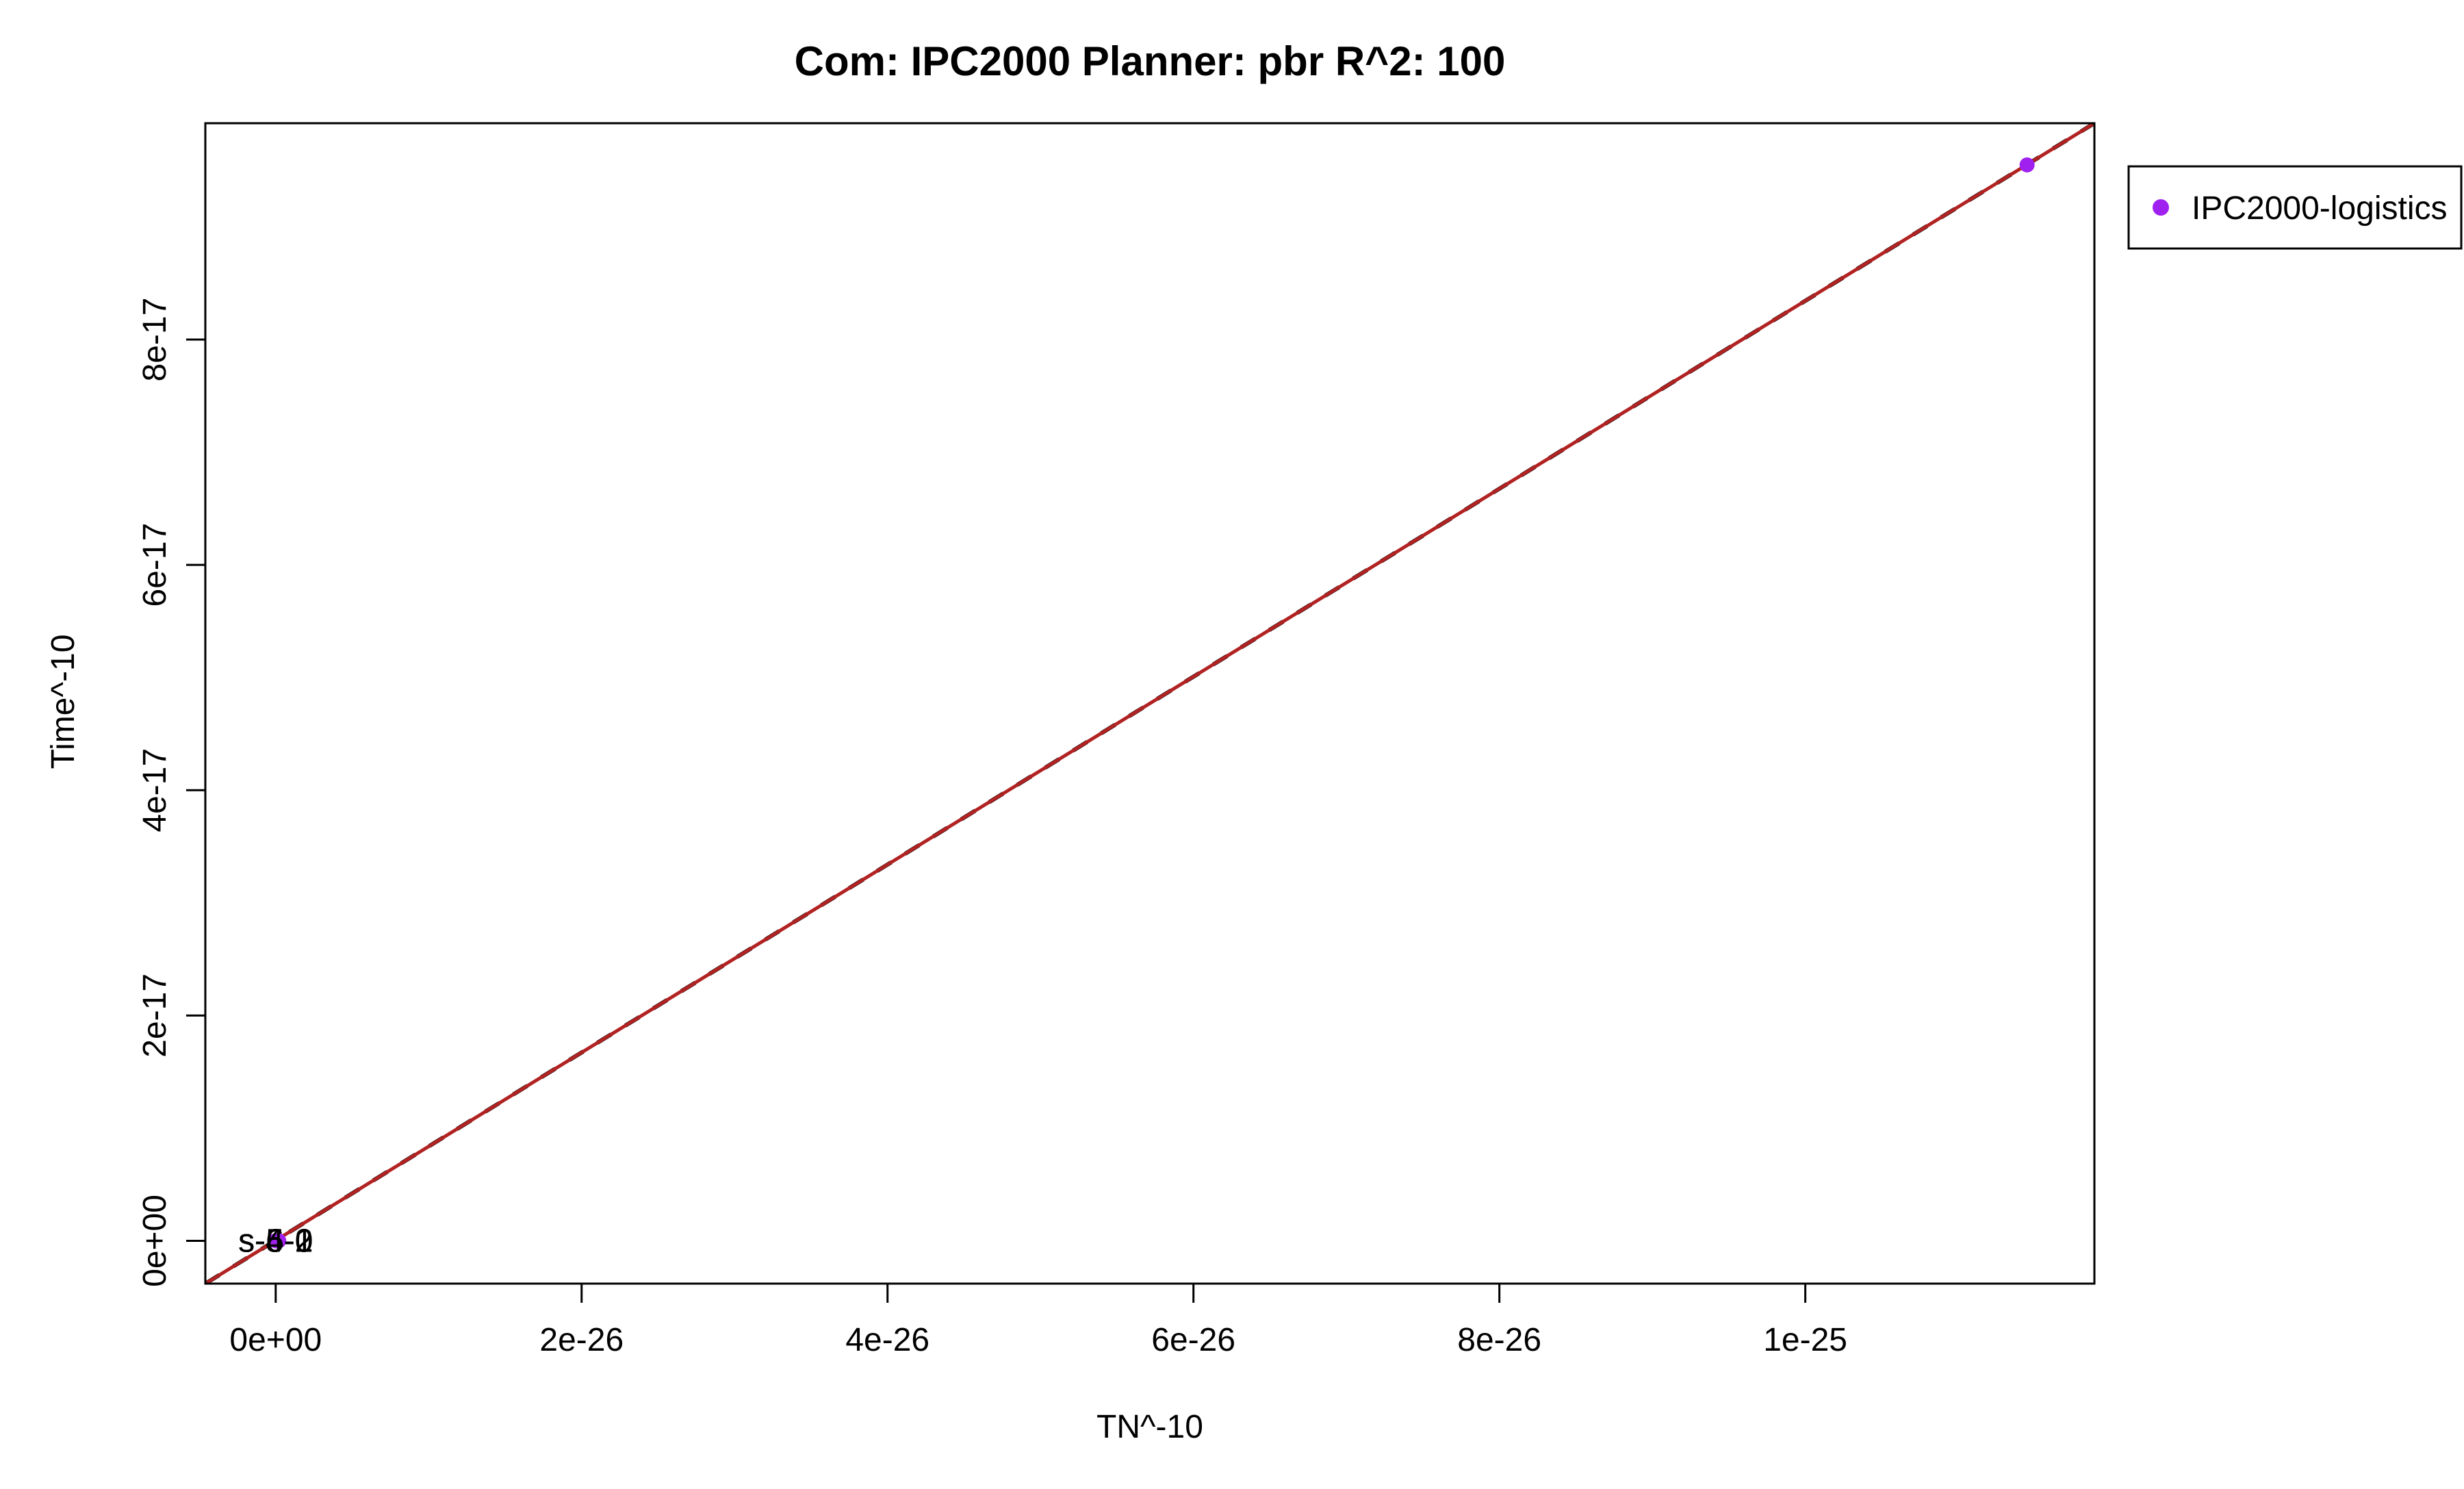 This screenshot has height=1489, width=2464. I want to click on point-label: s-5-2, so click(275, 1241).